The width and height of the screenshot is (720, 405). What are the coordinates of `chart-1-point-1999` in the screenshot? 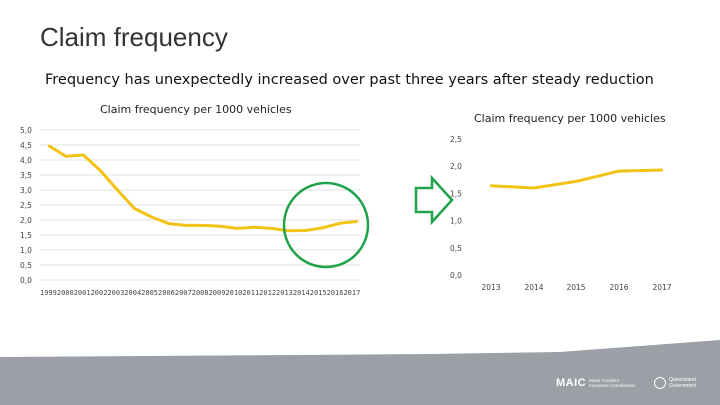 It's located at (49, 146).